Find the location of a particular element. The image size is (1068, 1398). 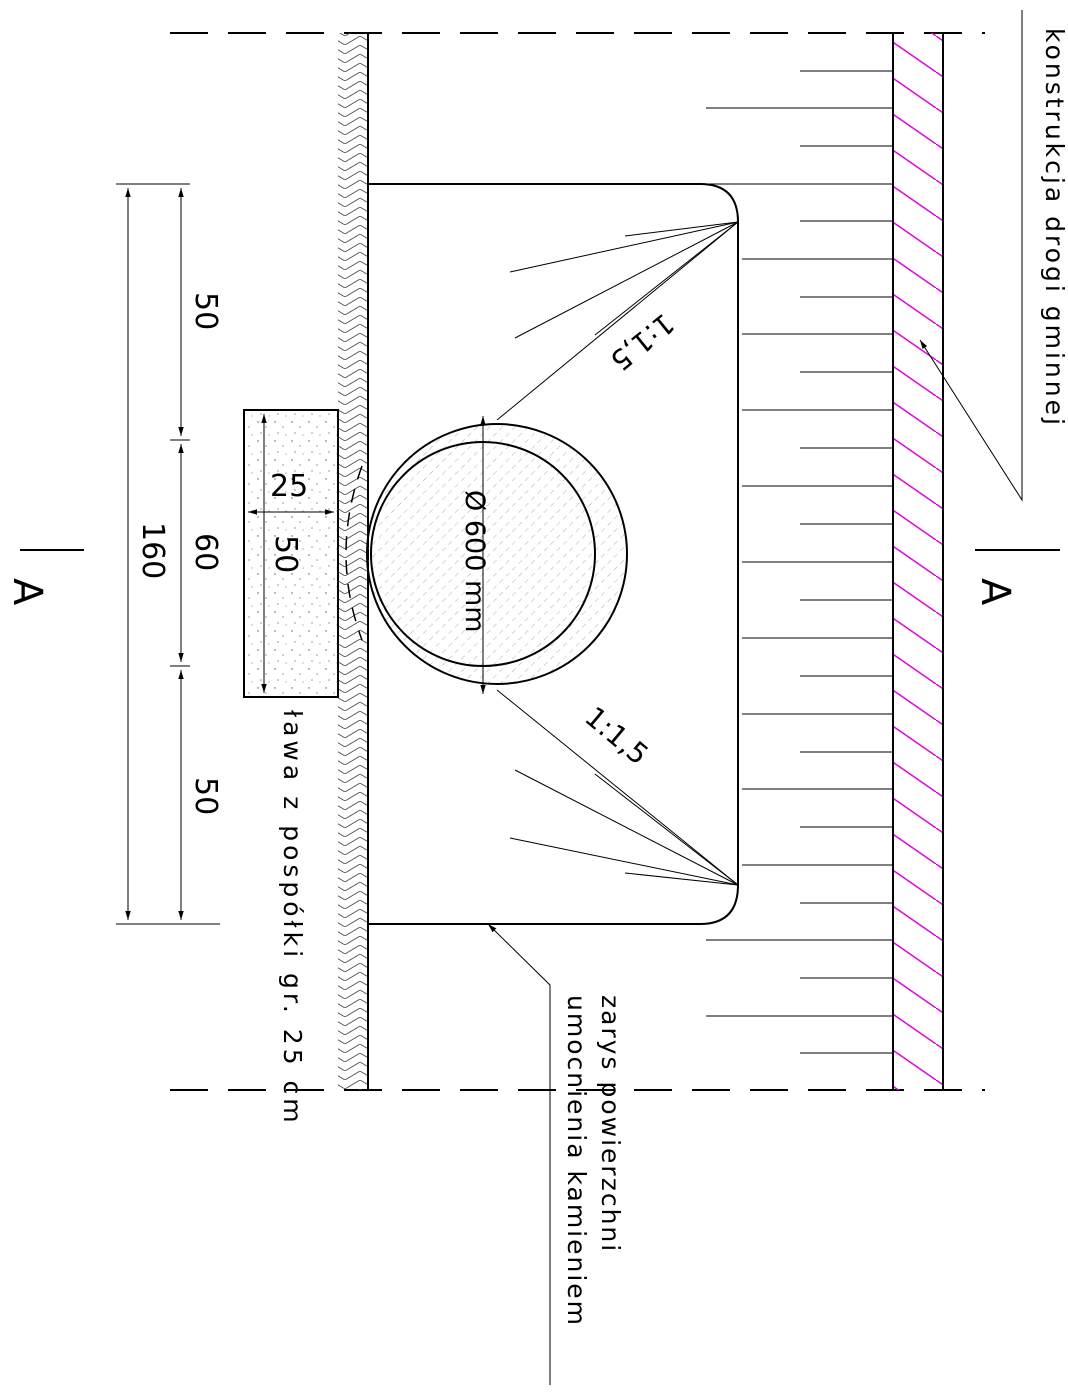

dim-text-segment-top: 50 is located at coordinates (205, 311).